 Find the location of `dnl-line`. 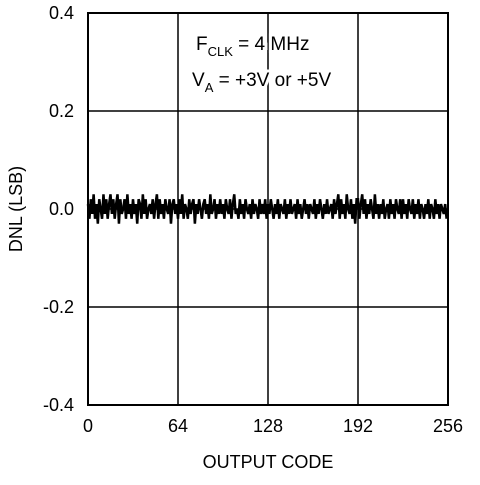

dnl-line is located at coordinates (267, 209).